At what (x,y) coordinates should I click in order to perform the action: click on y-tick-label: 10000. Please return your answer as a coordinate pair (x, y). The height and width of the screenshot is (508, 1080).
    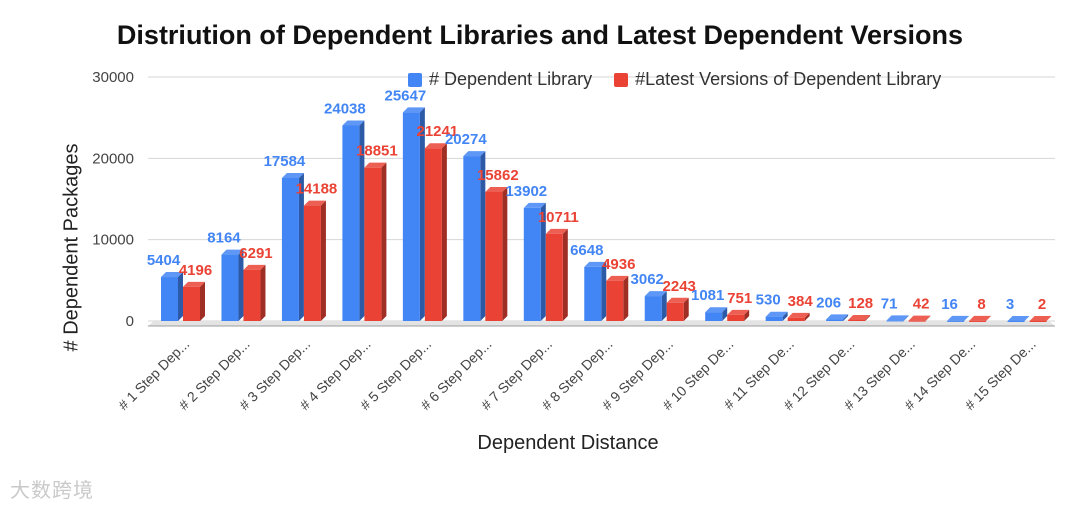
    Looking at the image, I should click on (113, 240).